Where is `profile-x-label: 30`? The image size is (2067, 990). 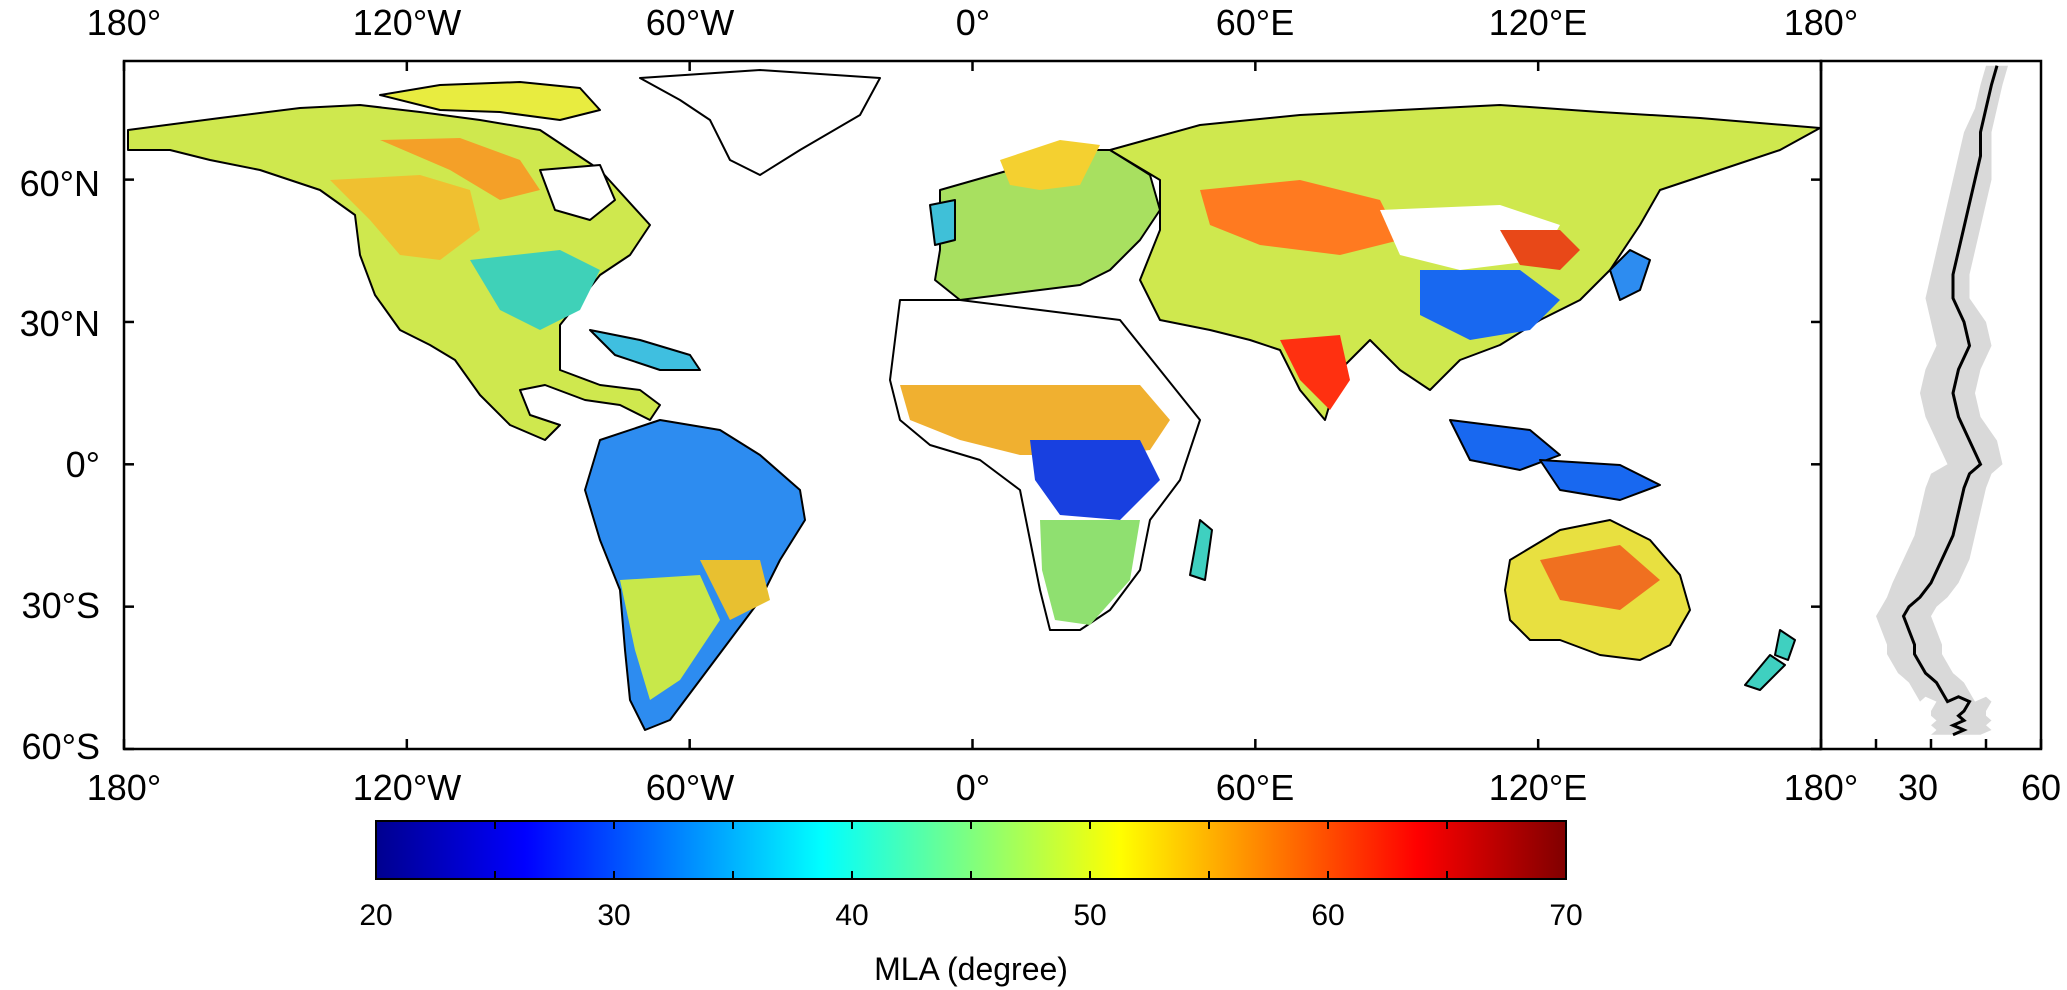
profile-x-label: 30 is located at coordinates (1918, 787).